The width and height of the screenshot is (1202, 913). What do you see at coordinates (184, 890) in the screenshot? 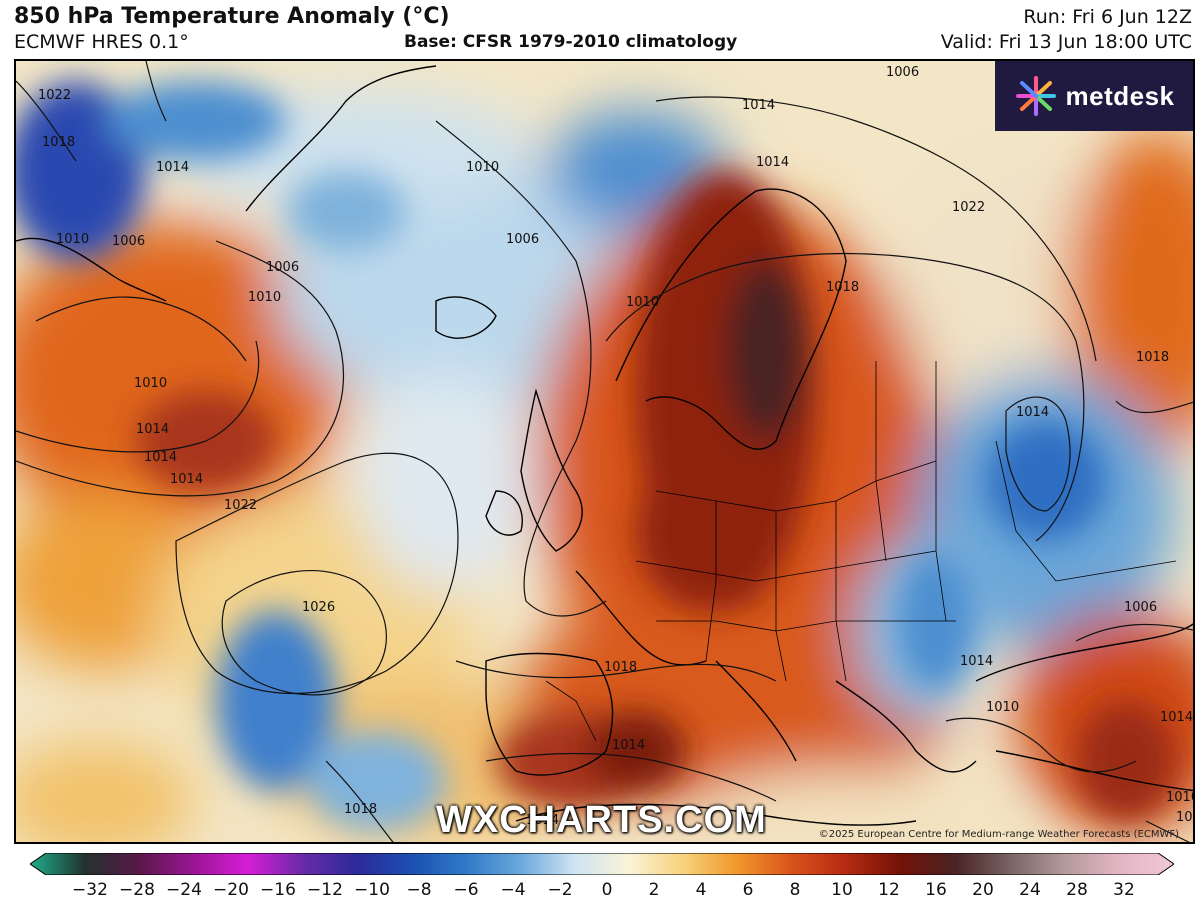
I see `colorbar-tick: −24` at bounding box center [184, 890].